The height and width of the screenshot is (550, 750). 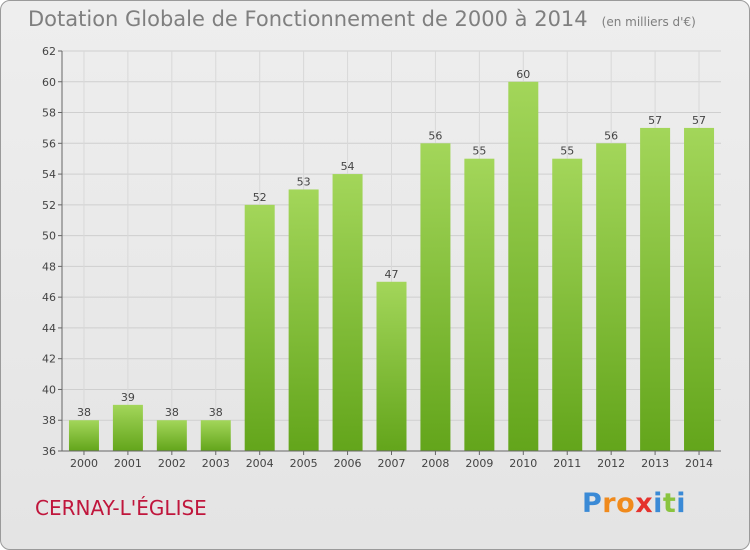 What do you see at coordinates (172, 463) in the screenshot?
I see `x-tick-label: 2002` at bounding box center [172, 463].